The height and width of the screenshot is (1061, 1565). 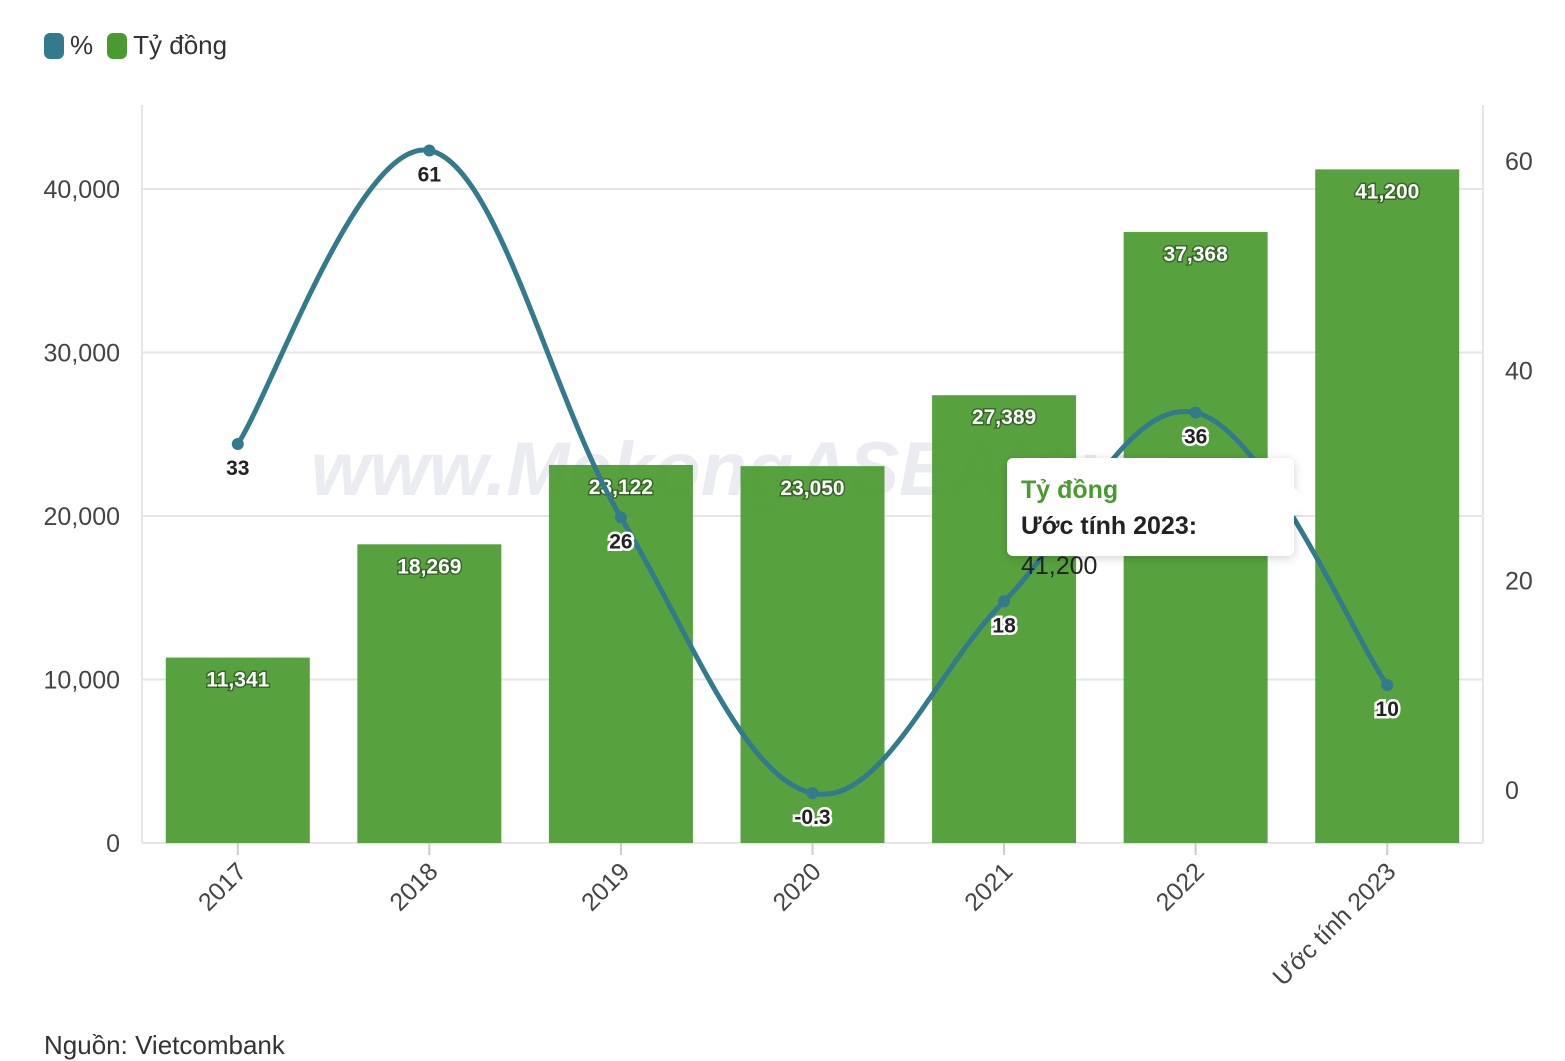 I want to click on bar-data-label: 27,389, so click(x=1004, y=417).